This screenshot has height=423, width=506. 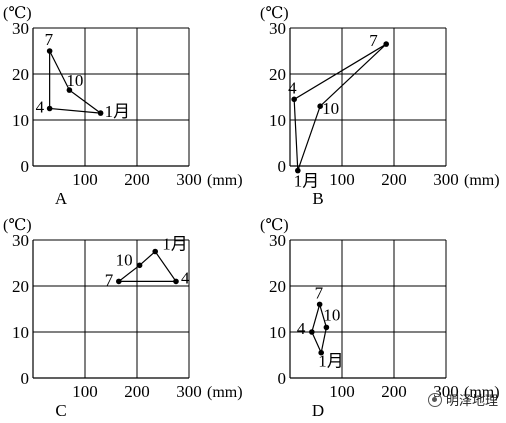 What do you see at coordinates (471, 401) in the screenshot?
I see `watermark-text: 明泽地理` at bounding box center [471, 401].